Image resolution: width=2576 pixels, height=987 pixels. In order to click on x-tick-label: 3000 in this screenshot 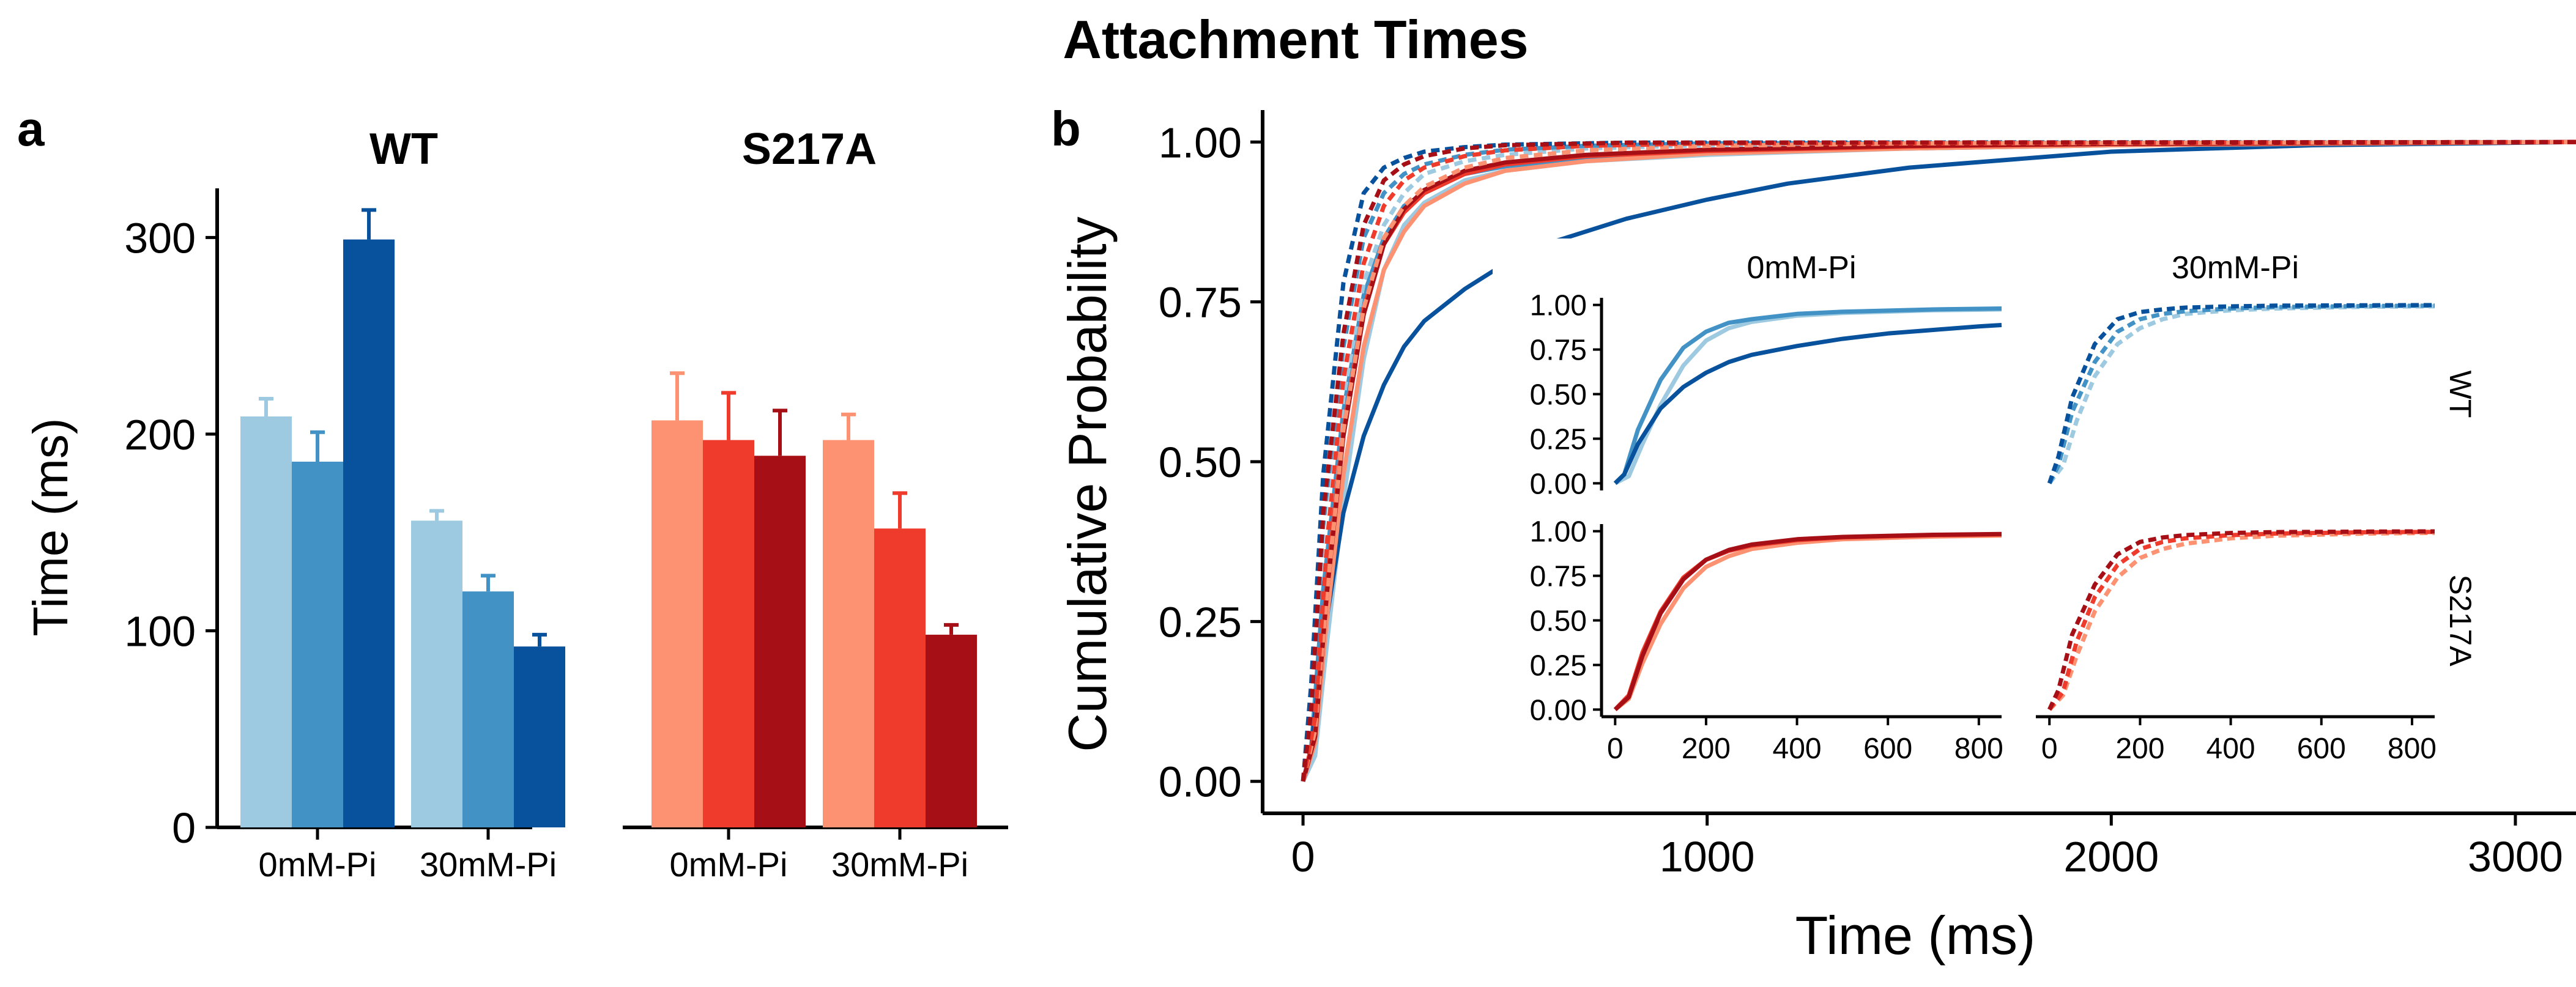, I will do `click(2515, 857)`.